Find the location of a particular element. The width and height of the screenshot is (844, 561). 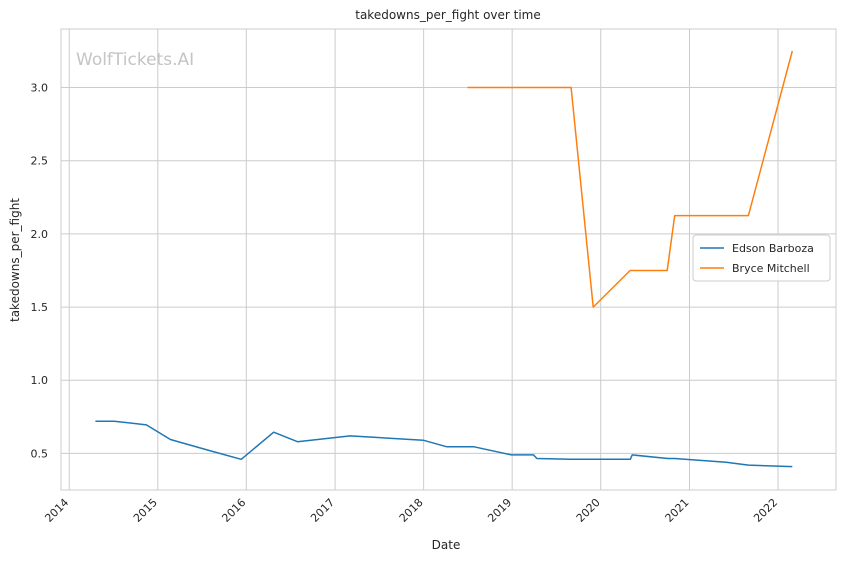

x-tick-label: 2017 is located at coordinates (322, 510).